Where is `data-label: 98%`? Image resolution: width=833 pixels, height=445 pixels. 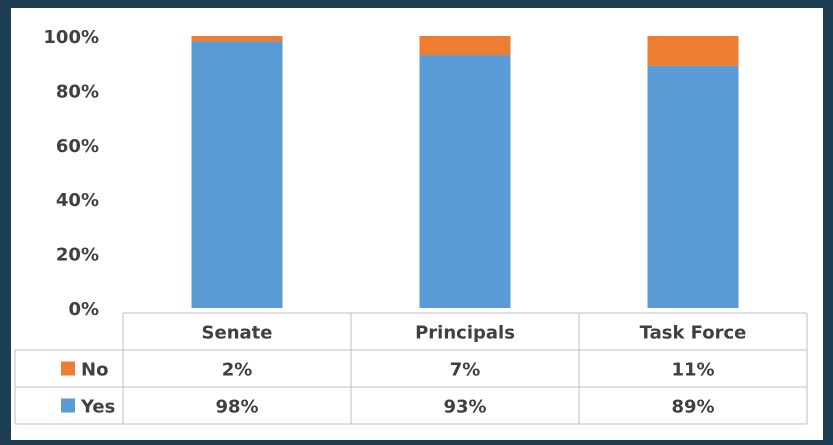 data-label: 98% is located at coordinates (236, 407).